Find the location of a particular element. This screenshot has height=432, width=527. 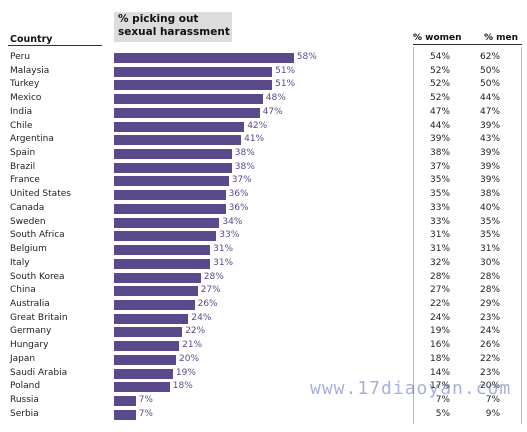

country-label: South Korea is located at coordinates (37, 276).